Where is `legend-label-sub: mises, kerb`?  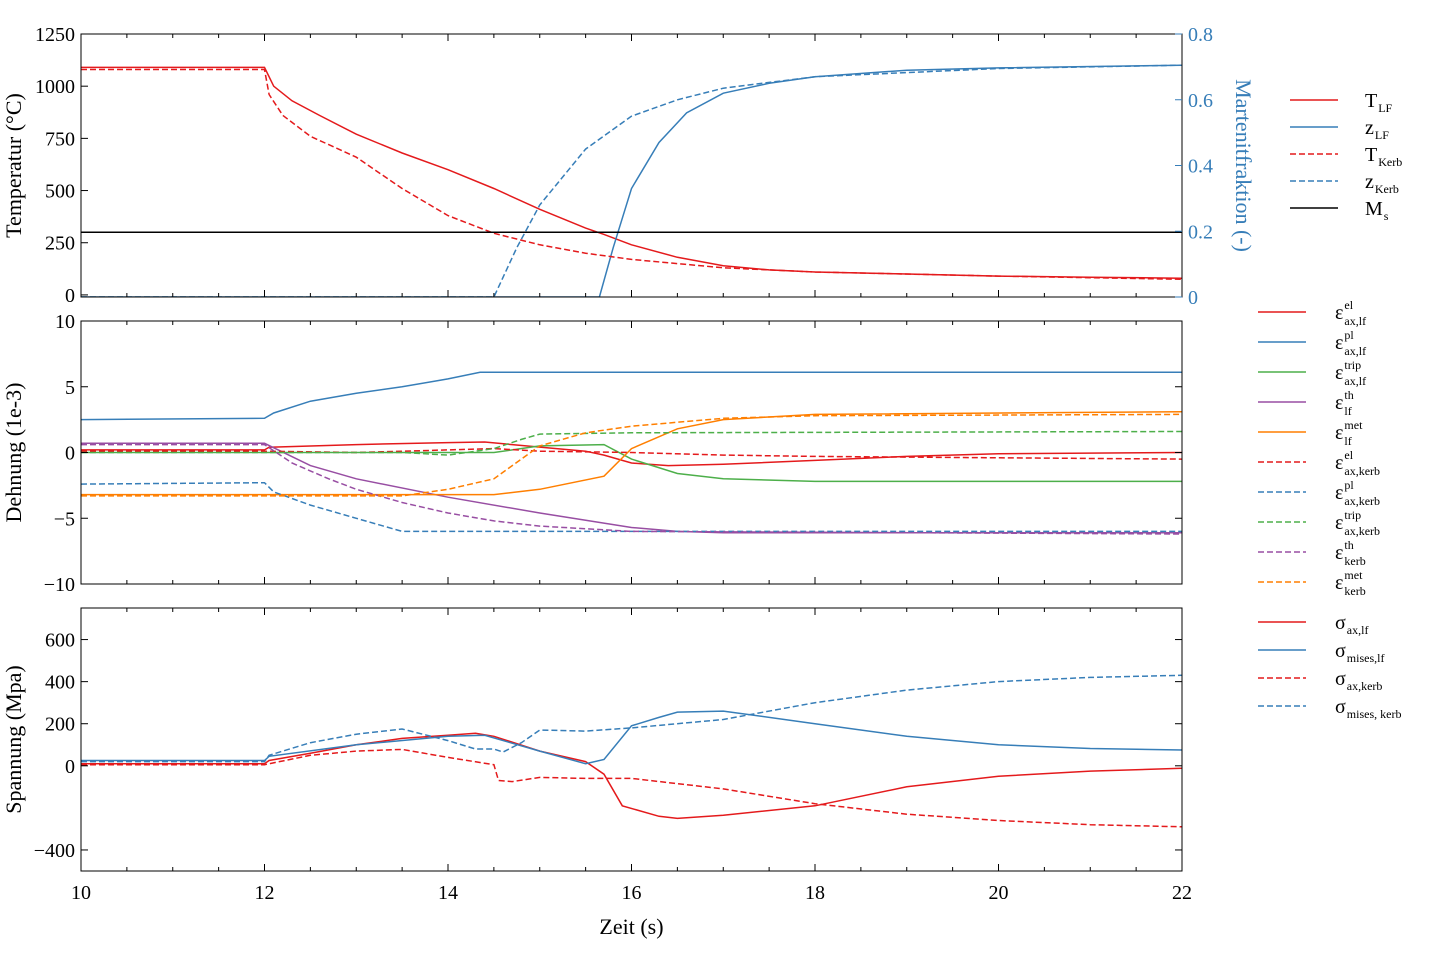
legend-label-sub: mises, kerb is located at coordinates (1374, 714).